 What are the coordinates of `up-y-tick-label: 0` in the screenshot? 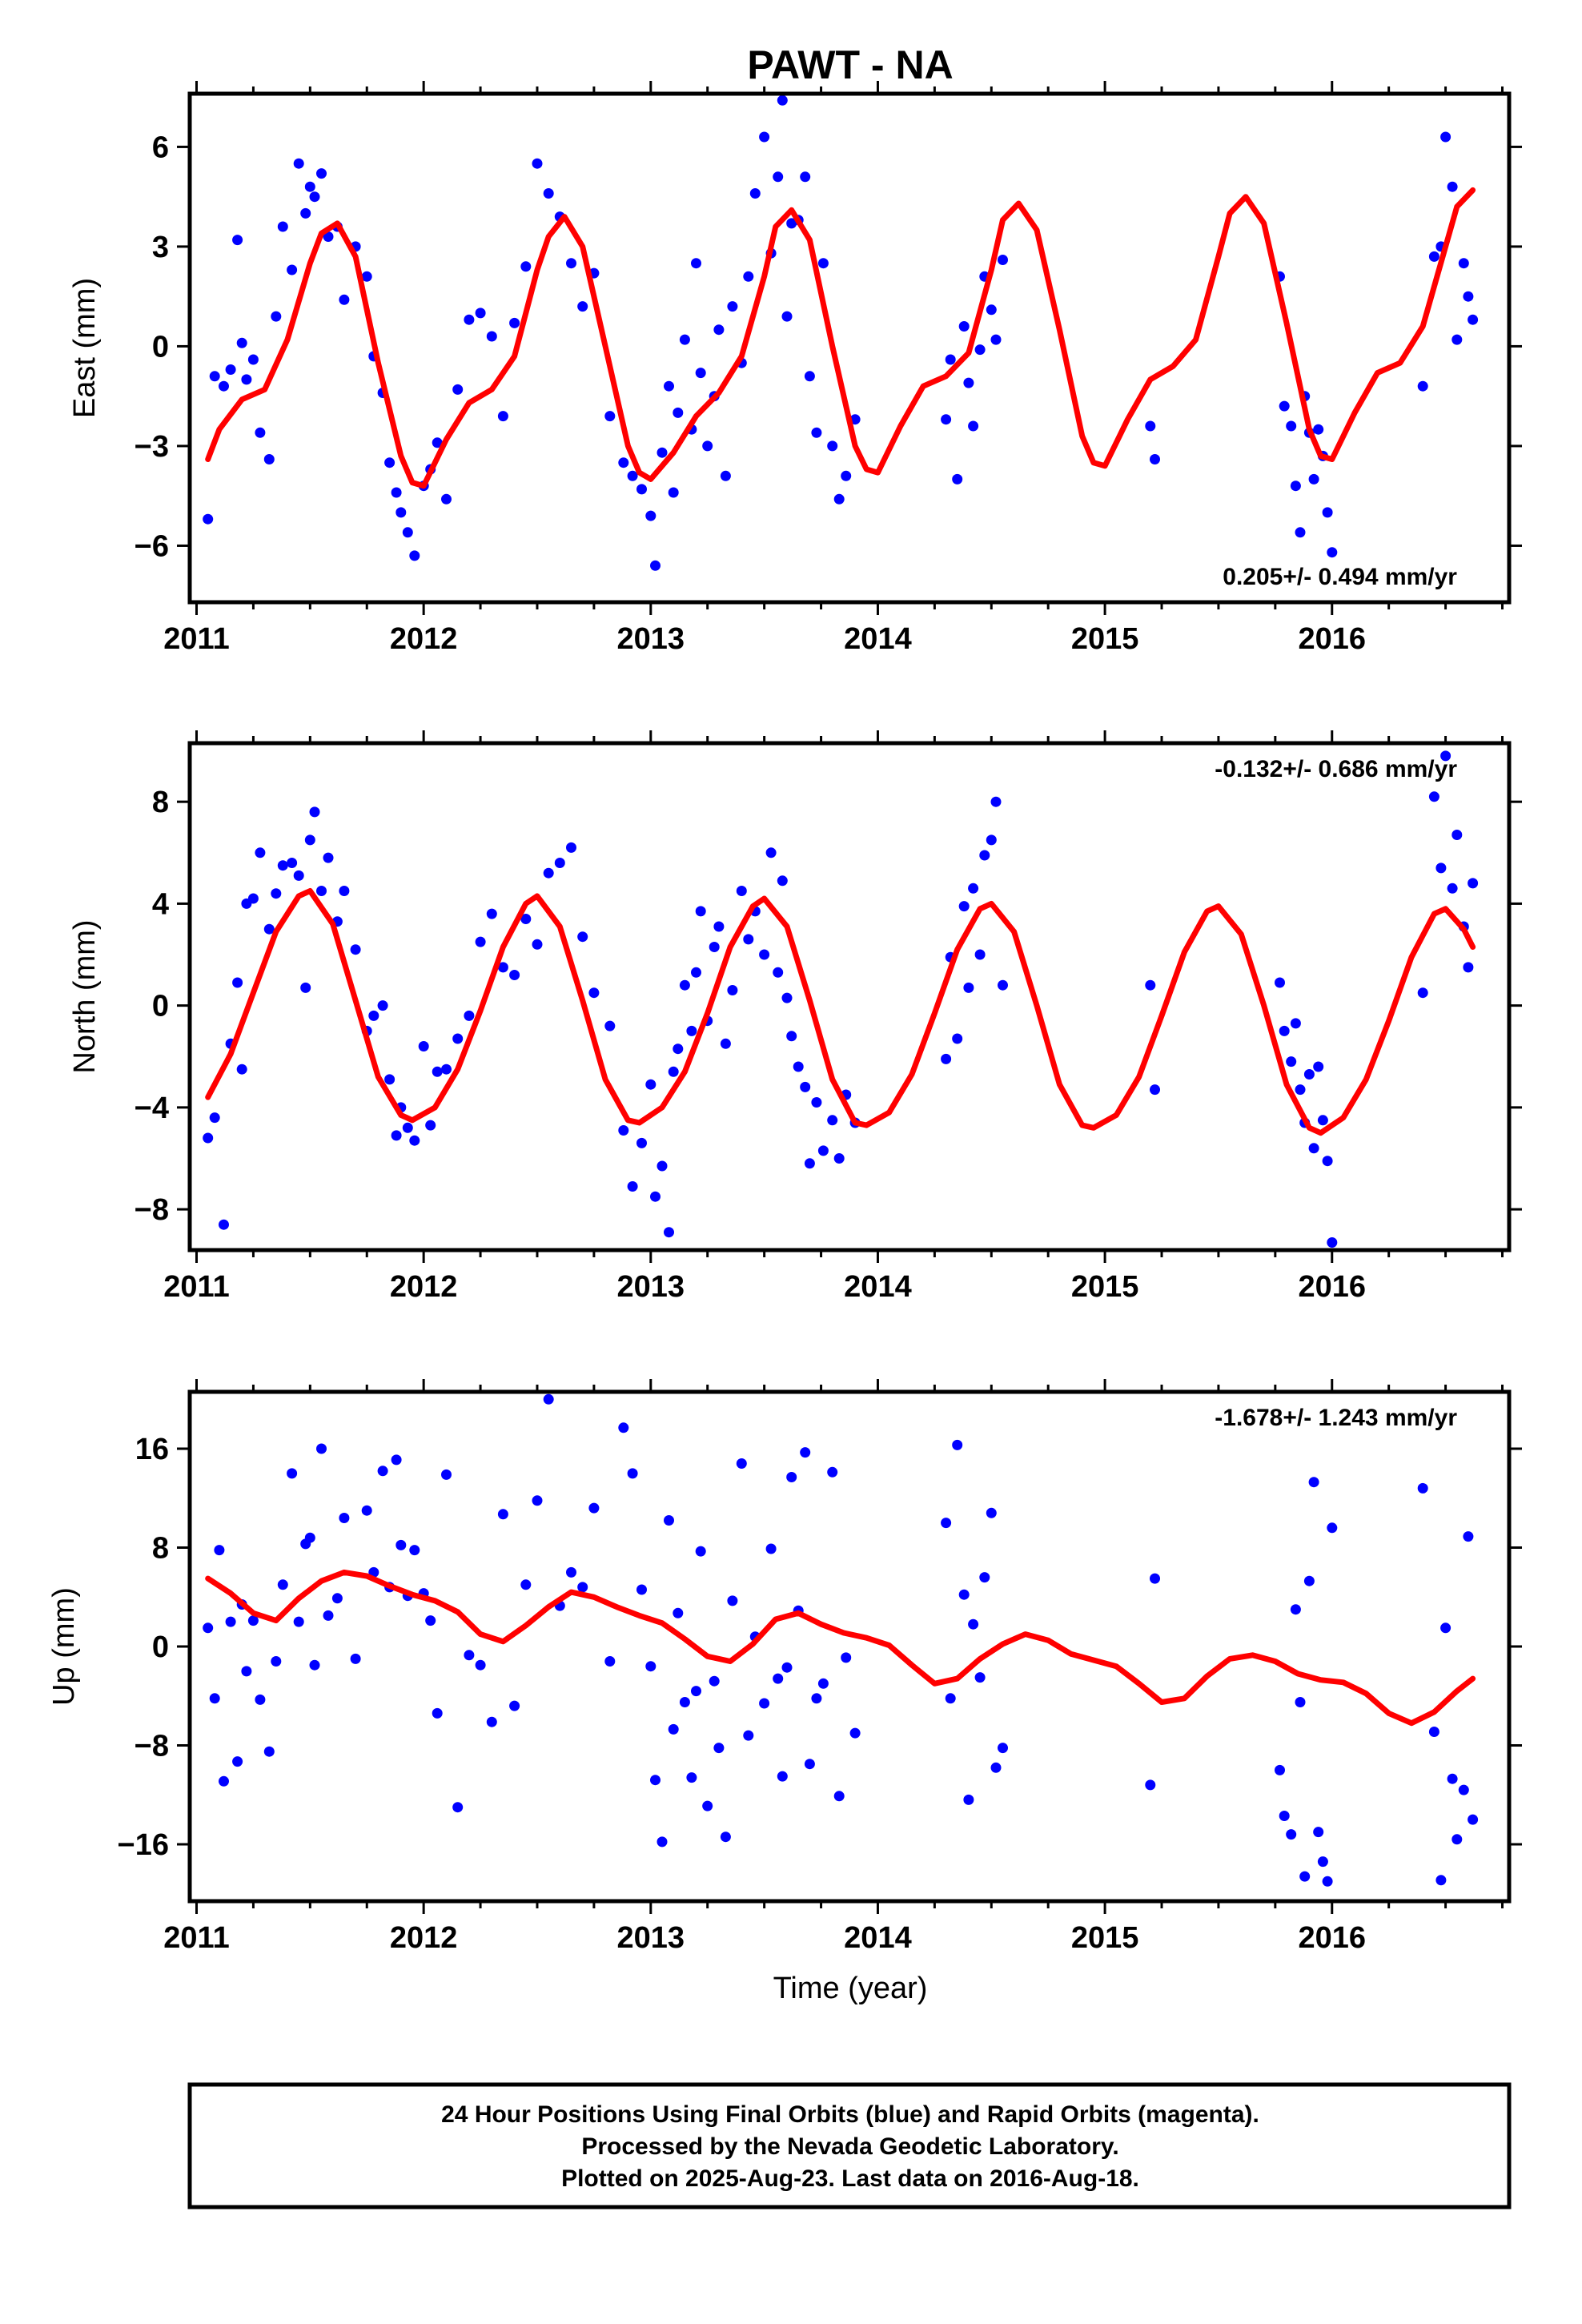 It's located at (161, 1647).